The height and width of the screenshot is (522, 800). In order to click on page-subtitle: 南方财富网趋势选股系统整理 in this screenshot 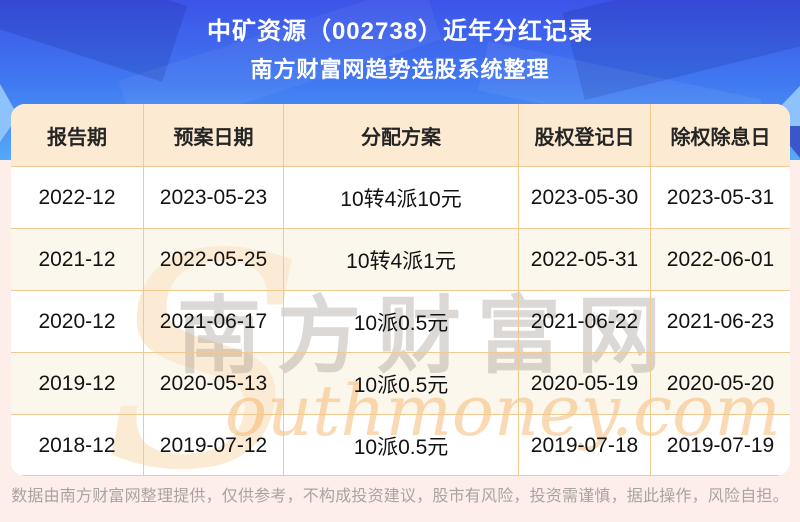, I will do `click(400, 69)`.